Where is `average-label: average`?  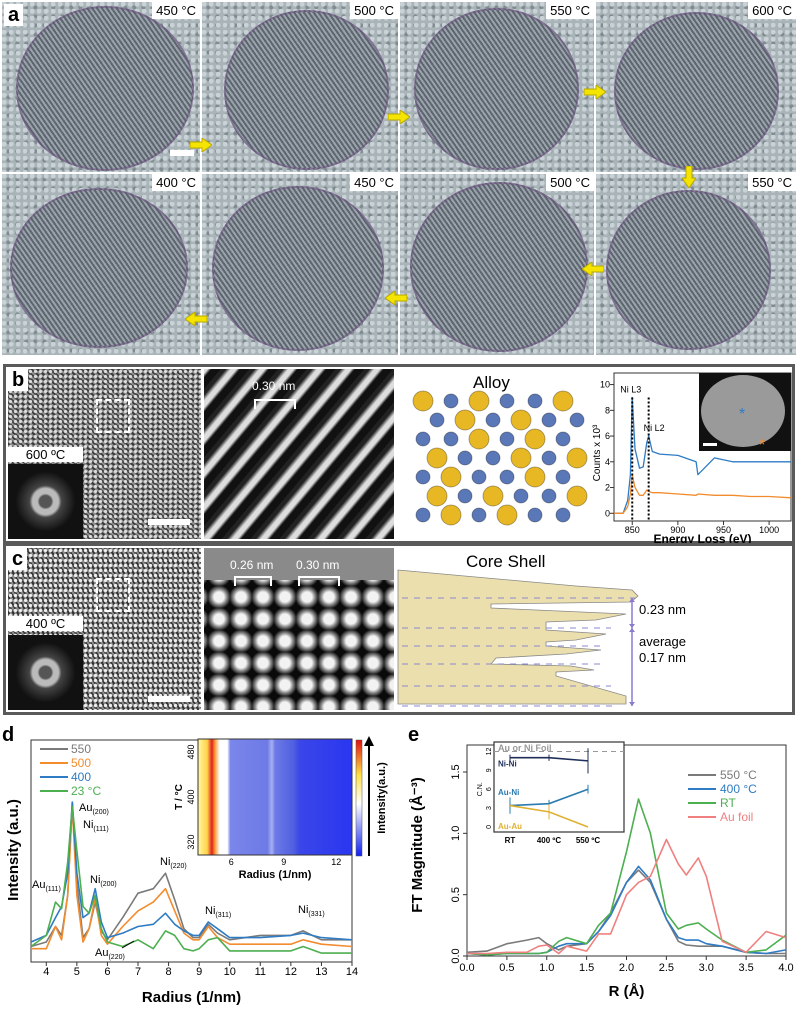 average-label: average is located at coordinates (662, 641).